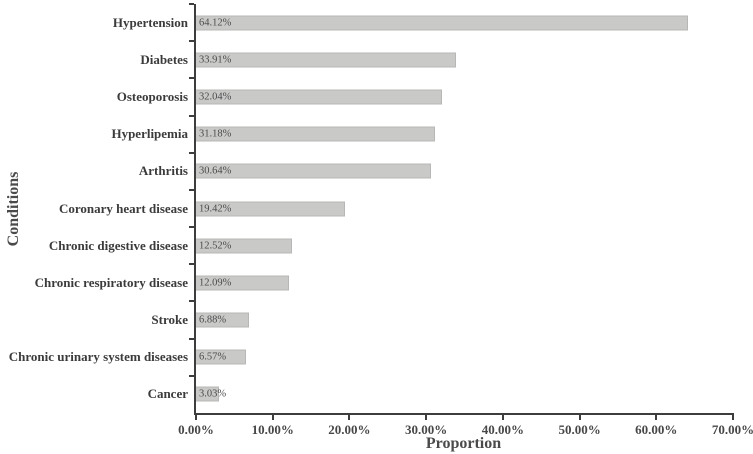  I want to click on x-tick-label: 40.00%, so click(502, 429).